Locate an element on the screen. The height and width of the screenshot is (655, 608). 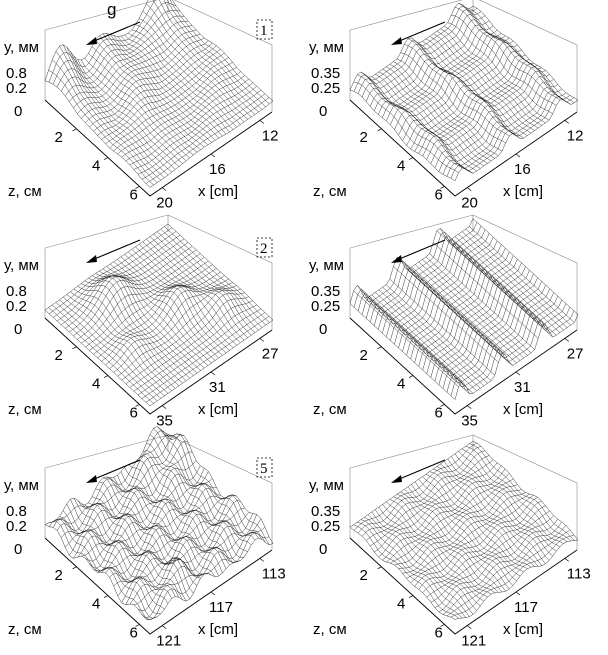
surface-panel-2: у, мм 0.350.25 0 2 4 6 z, см 12 16 20 x [cm] is located at coordinates (446, 106).